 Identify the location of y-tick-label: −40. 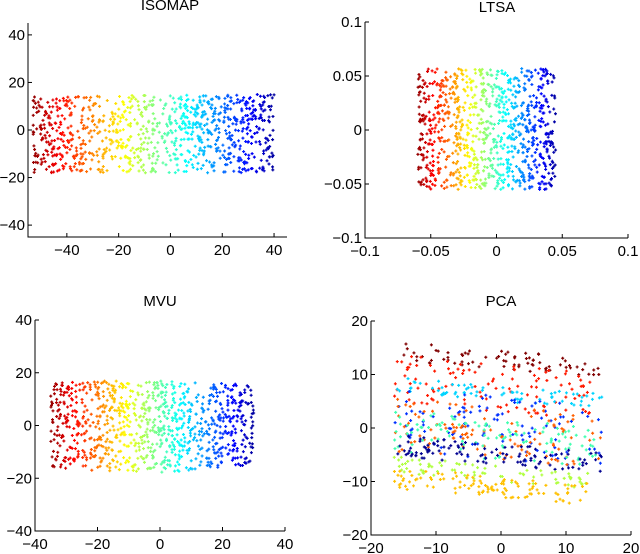
(12, 225).